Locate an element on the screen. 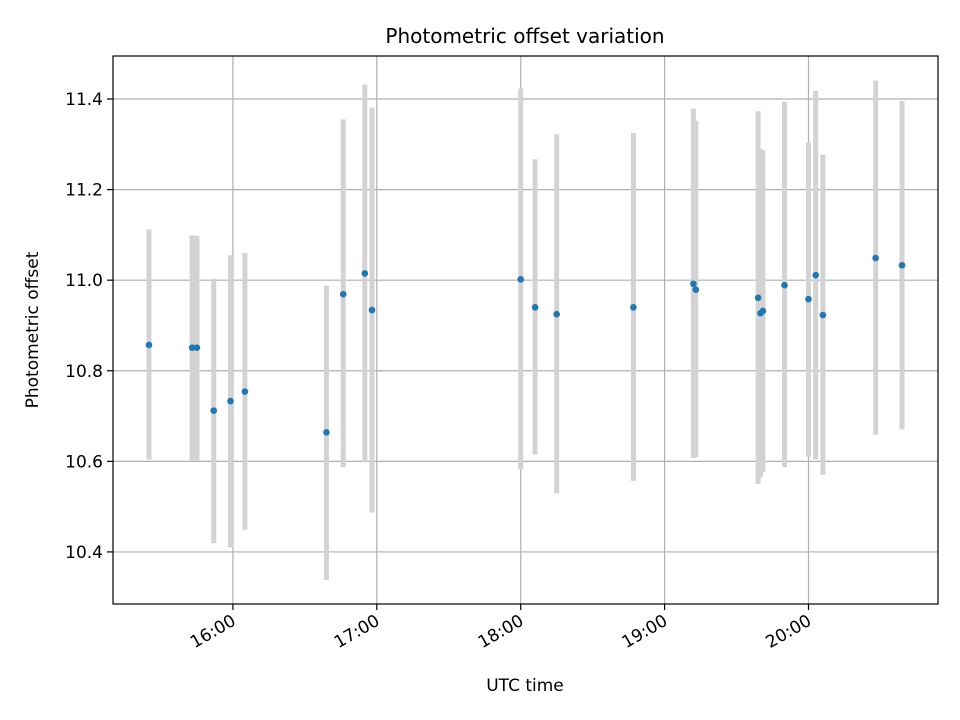  y-axis-label: Photometric offset is located at coordinates (33, 329).